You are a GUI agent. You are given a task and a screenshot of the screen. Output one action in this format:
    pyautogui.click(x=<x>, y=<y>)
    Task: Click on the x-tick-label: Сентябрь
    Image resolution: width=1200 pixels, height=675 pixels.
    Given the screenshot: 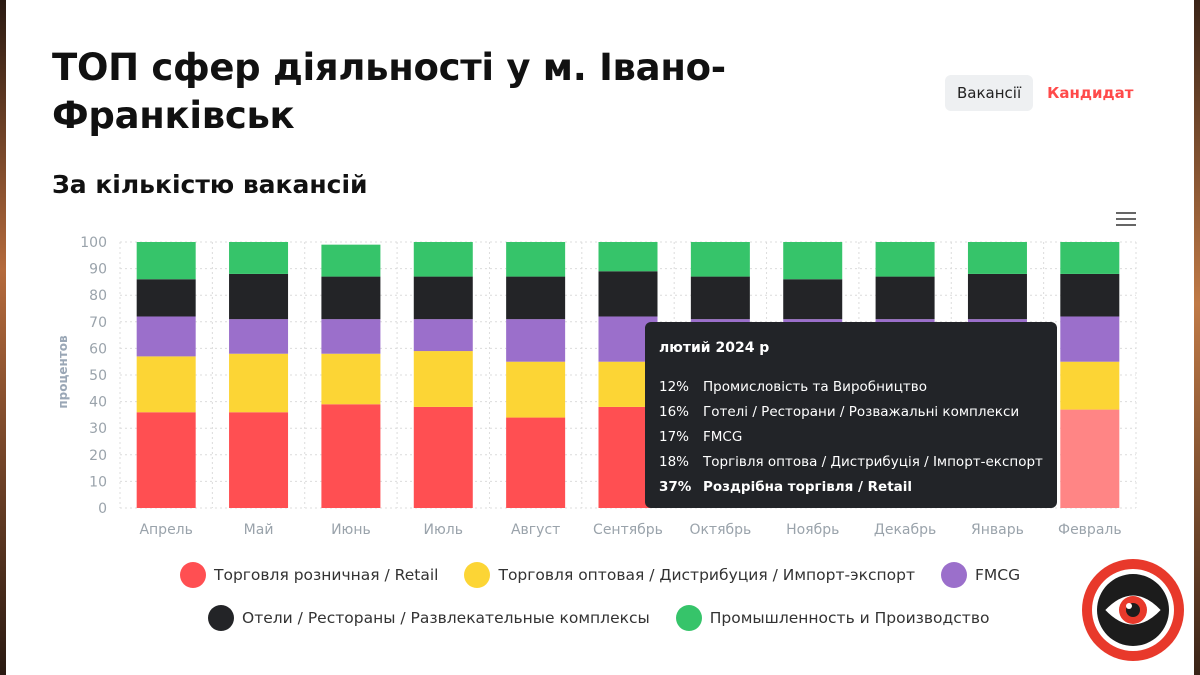 What is the action you would take?
    pyautogui.click(x=628, y=530)
    